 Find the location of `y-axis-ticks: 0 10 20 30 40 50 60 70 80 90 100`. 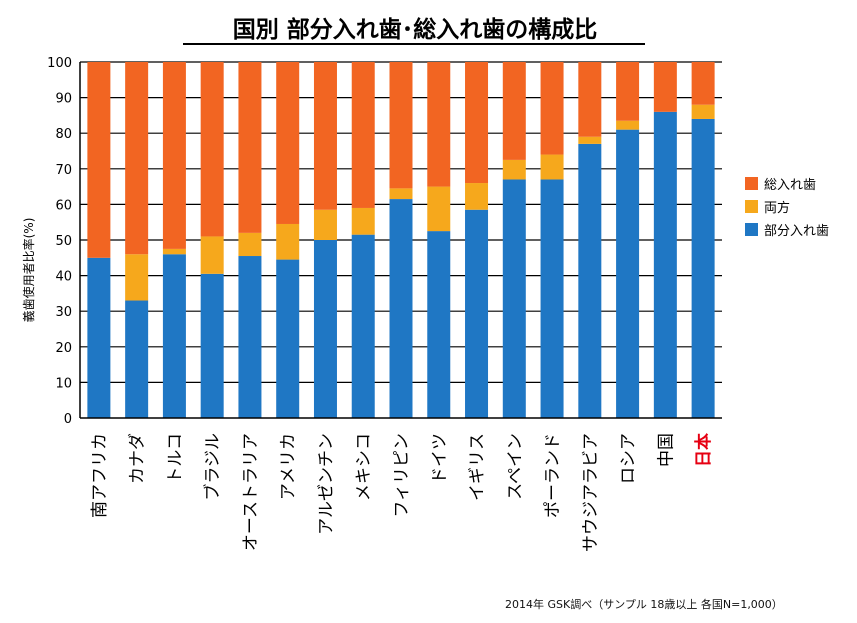

y-axis-ticks: 0 10 20 30 40 50 60 70 80 90 100 is located at coordinates (59, 241).